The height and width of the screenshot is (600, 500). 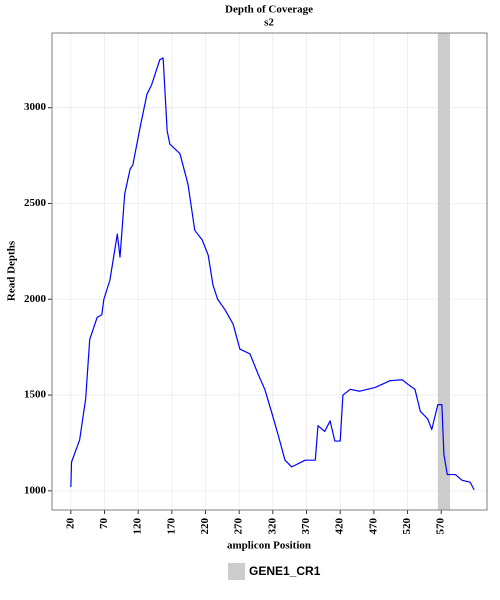 I want to click on y-tick-label: 3000, so click(x=35, y=107).